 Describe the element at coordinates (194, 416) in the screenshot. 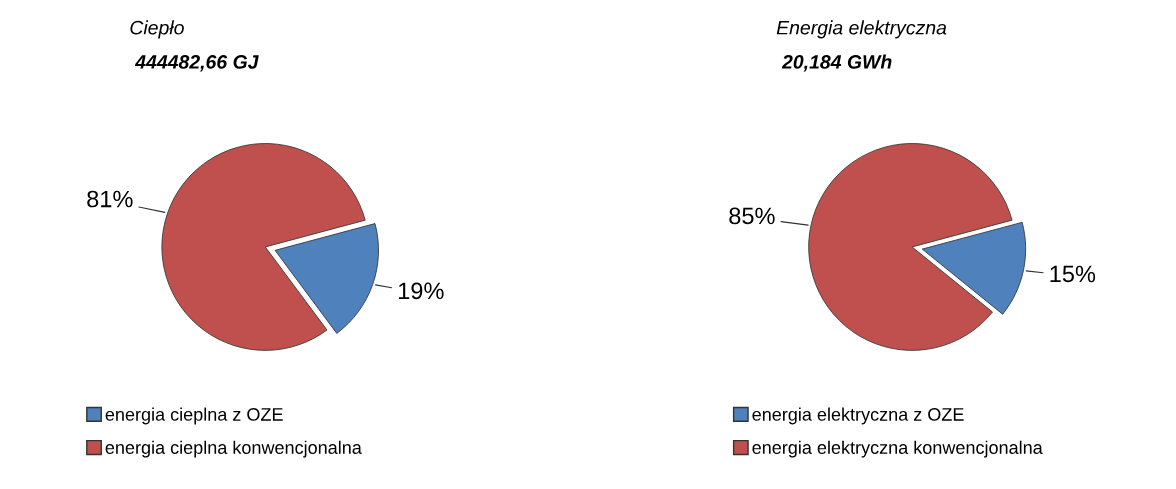

I see `legend-label: energia cieplna z OZE` at that location.